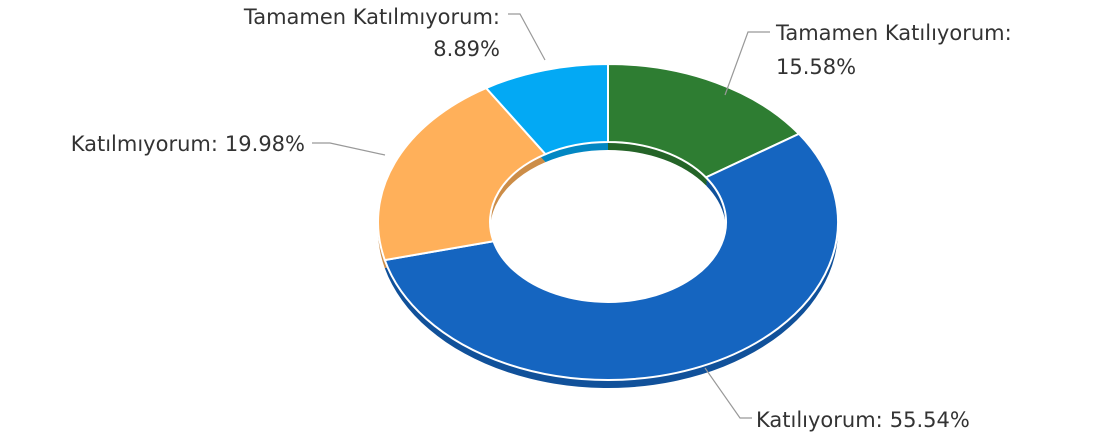 The width and height of the screenshot is (1093, 445). Describe the element at coordinates (816, 67) in the screenshot. I see `data-label-value: 15.58%` at that location.